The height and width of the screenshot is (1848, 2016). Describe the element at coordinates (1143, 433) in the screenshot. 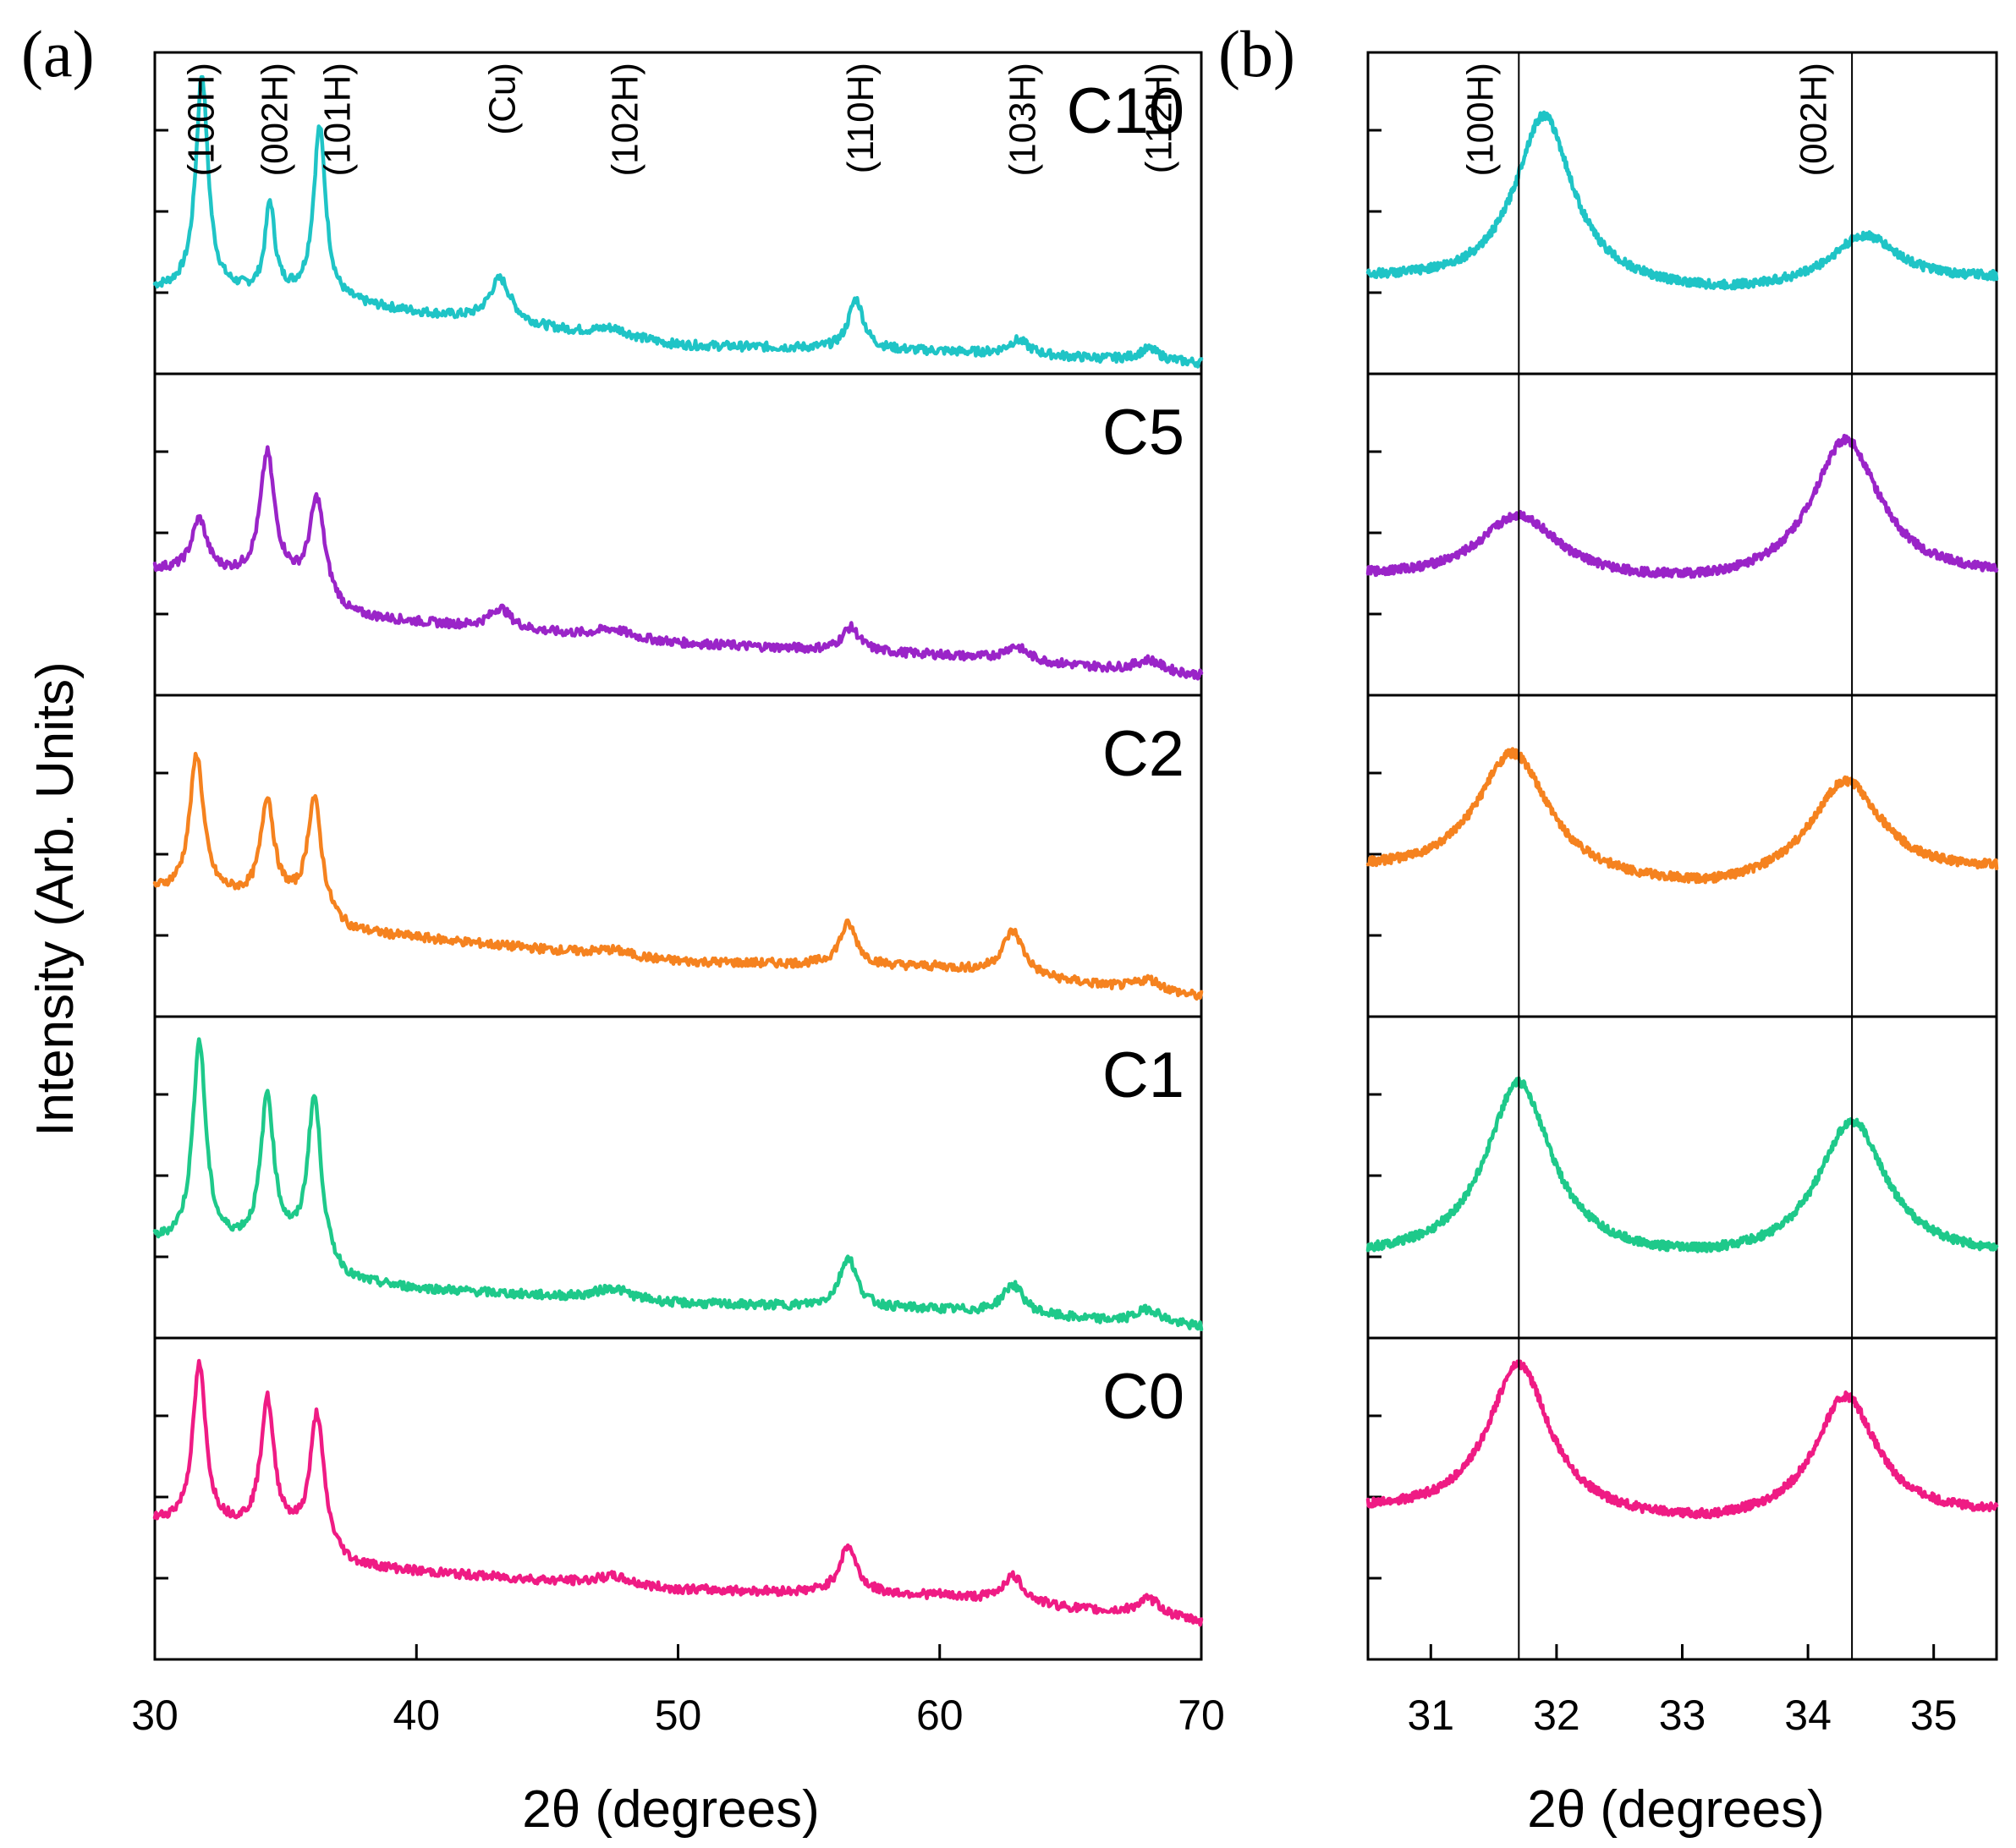

I see `sample-label-C5: C5` at that location.